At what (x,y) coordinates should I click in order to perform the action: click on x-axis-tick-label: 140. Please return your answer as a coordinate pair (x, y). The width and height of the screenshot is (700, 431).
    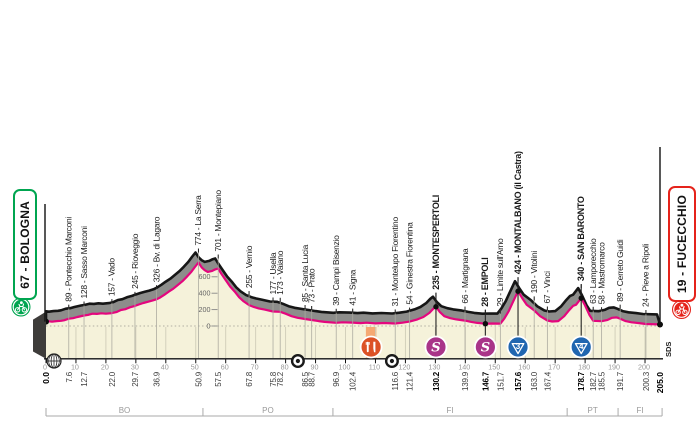
    Looking at the image, I should click on (464, 367).